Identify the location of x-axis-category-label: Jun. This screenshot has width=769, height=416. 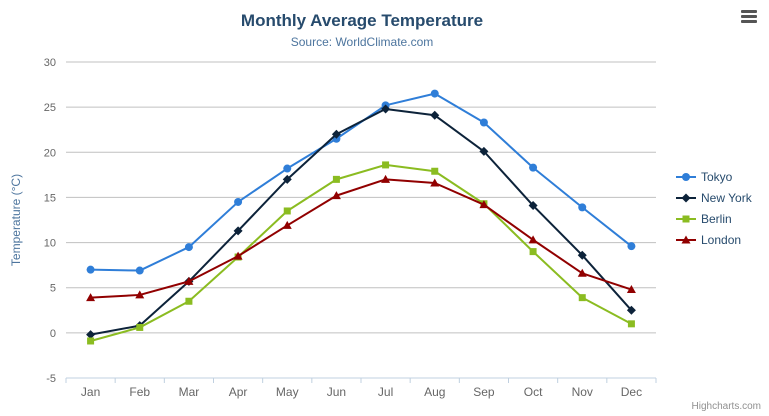
(336, 392).